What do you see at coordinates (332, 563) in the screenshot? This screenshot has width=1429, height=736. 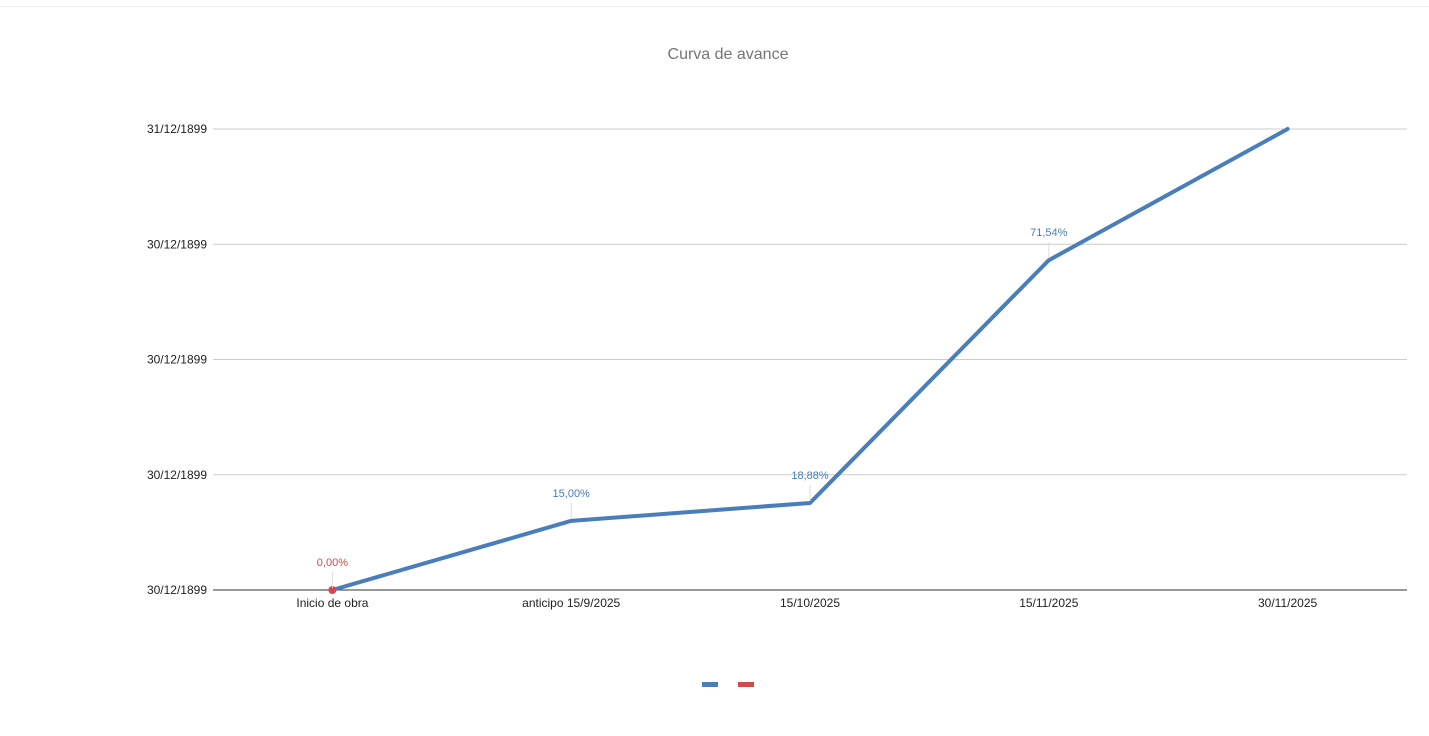 I see `data-label: 0,00%` at bounding box center [332, 563].